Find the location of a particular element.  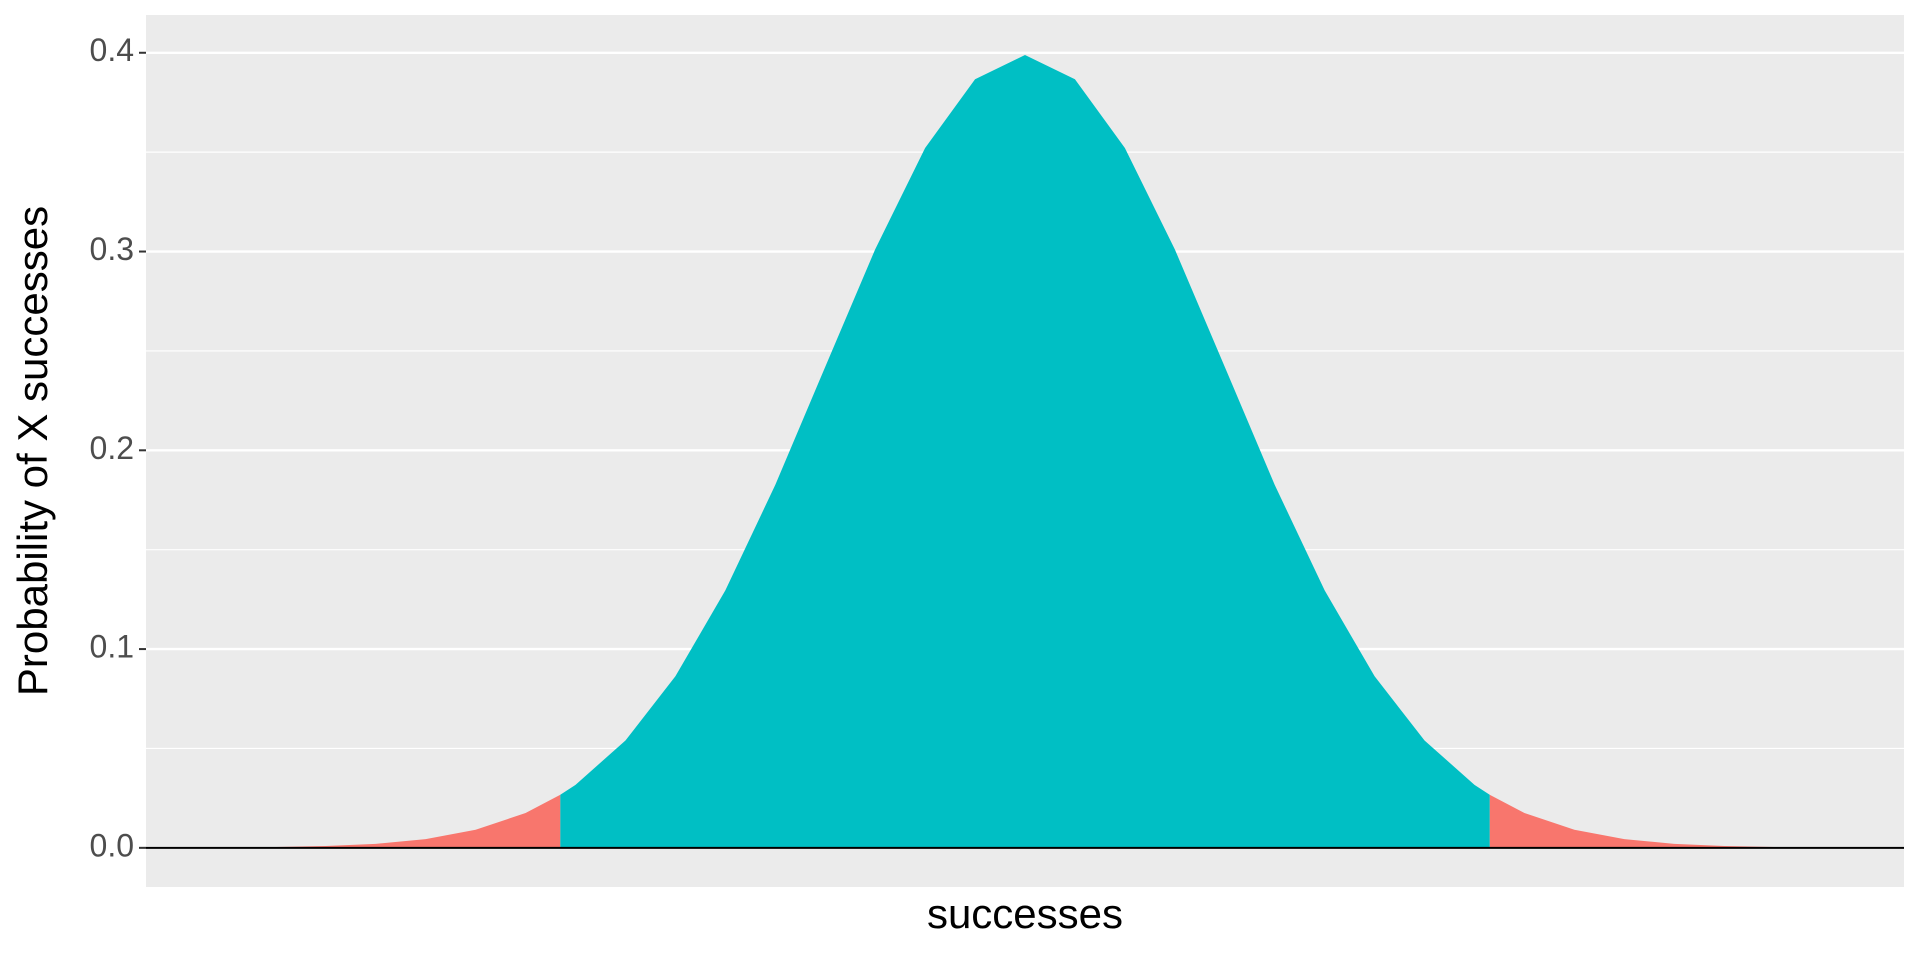

y-tick-label: 0.2 is located at coordinates (112, 448).